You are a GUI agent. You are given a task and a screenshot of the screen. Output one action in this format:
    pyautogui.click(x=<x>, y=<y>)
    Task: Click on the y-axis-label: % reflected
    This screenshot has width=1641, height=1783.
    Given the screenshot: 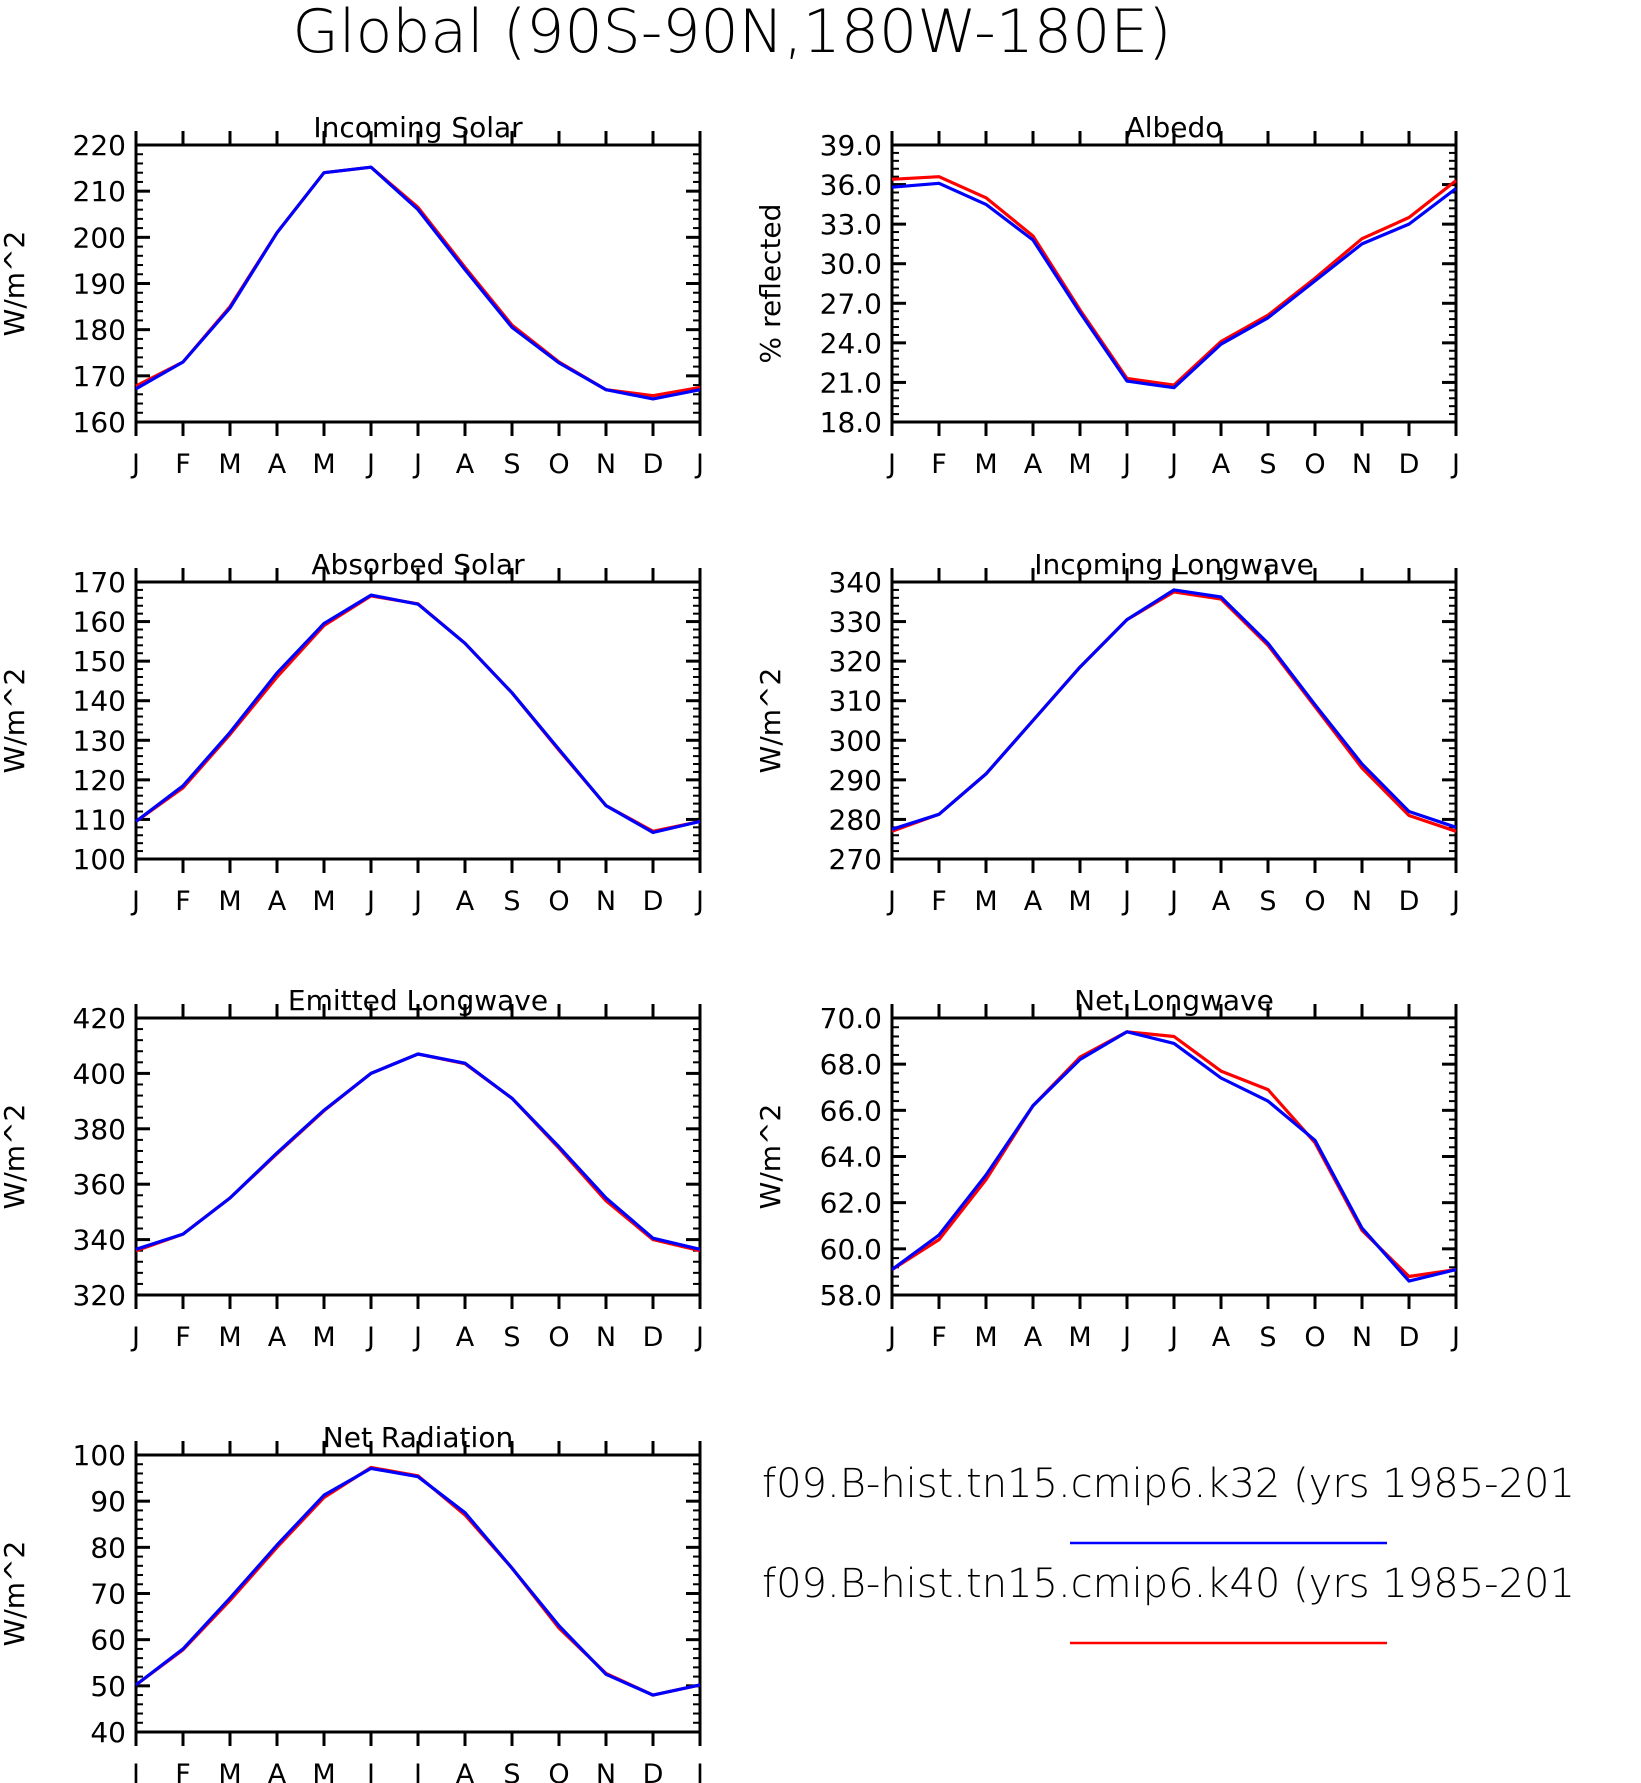 What is the action you would take?
    pyautogui.click(x=770, y=284)
    